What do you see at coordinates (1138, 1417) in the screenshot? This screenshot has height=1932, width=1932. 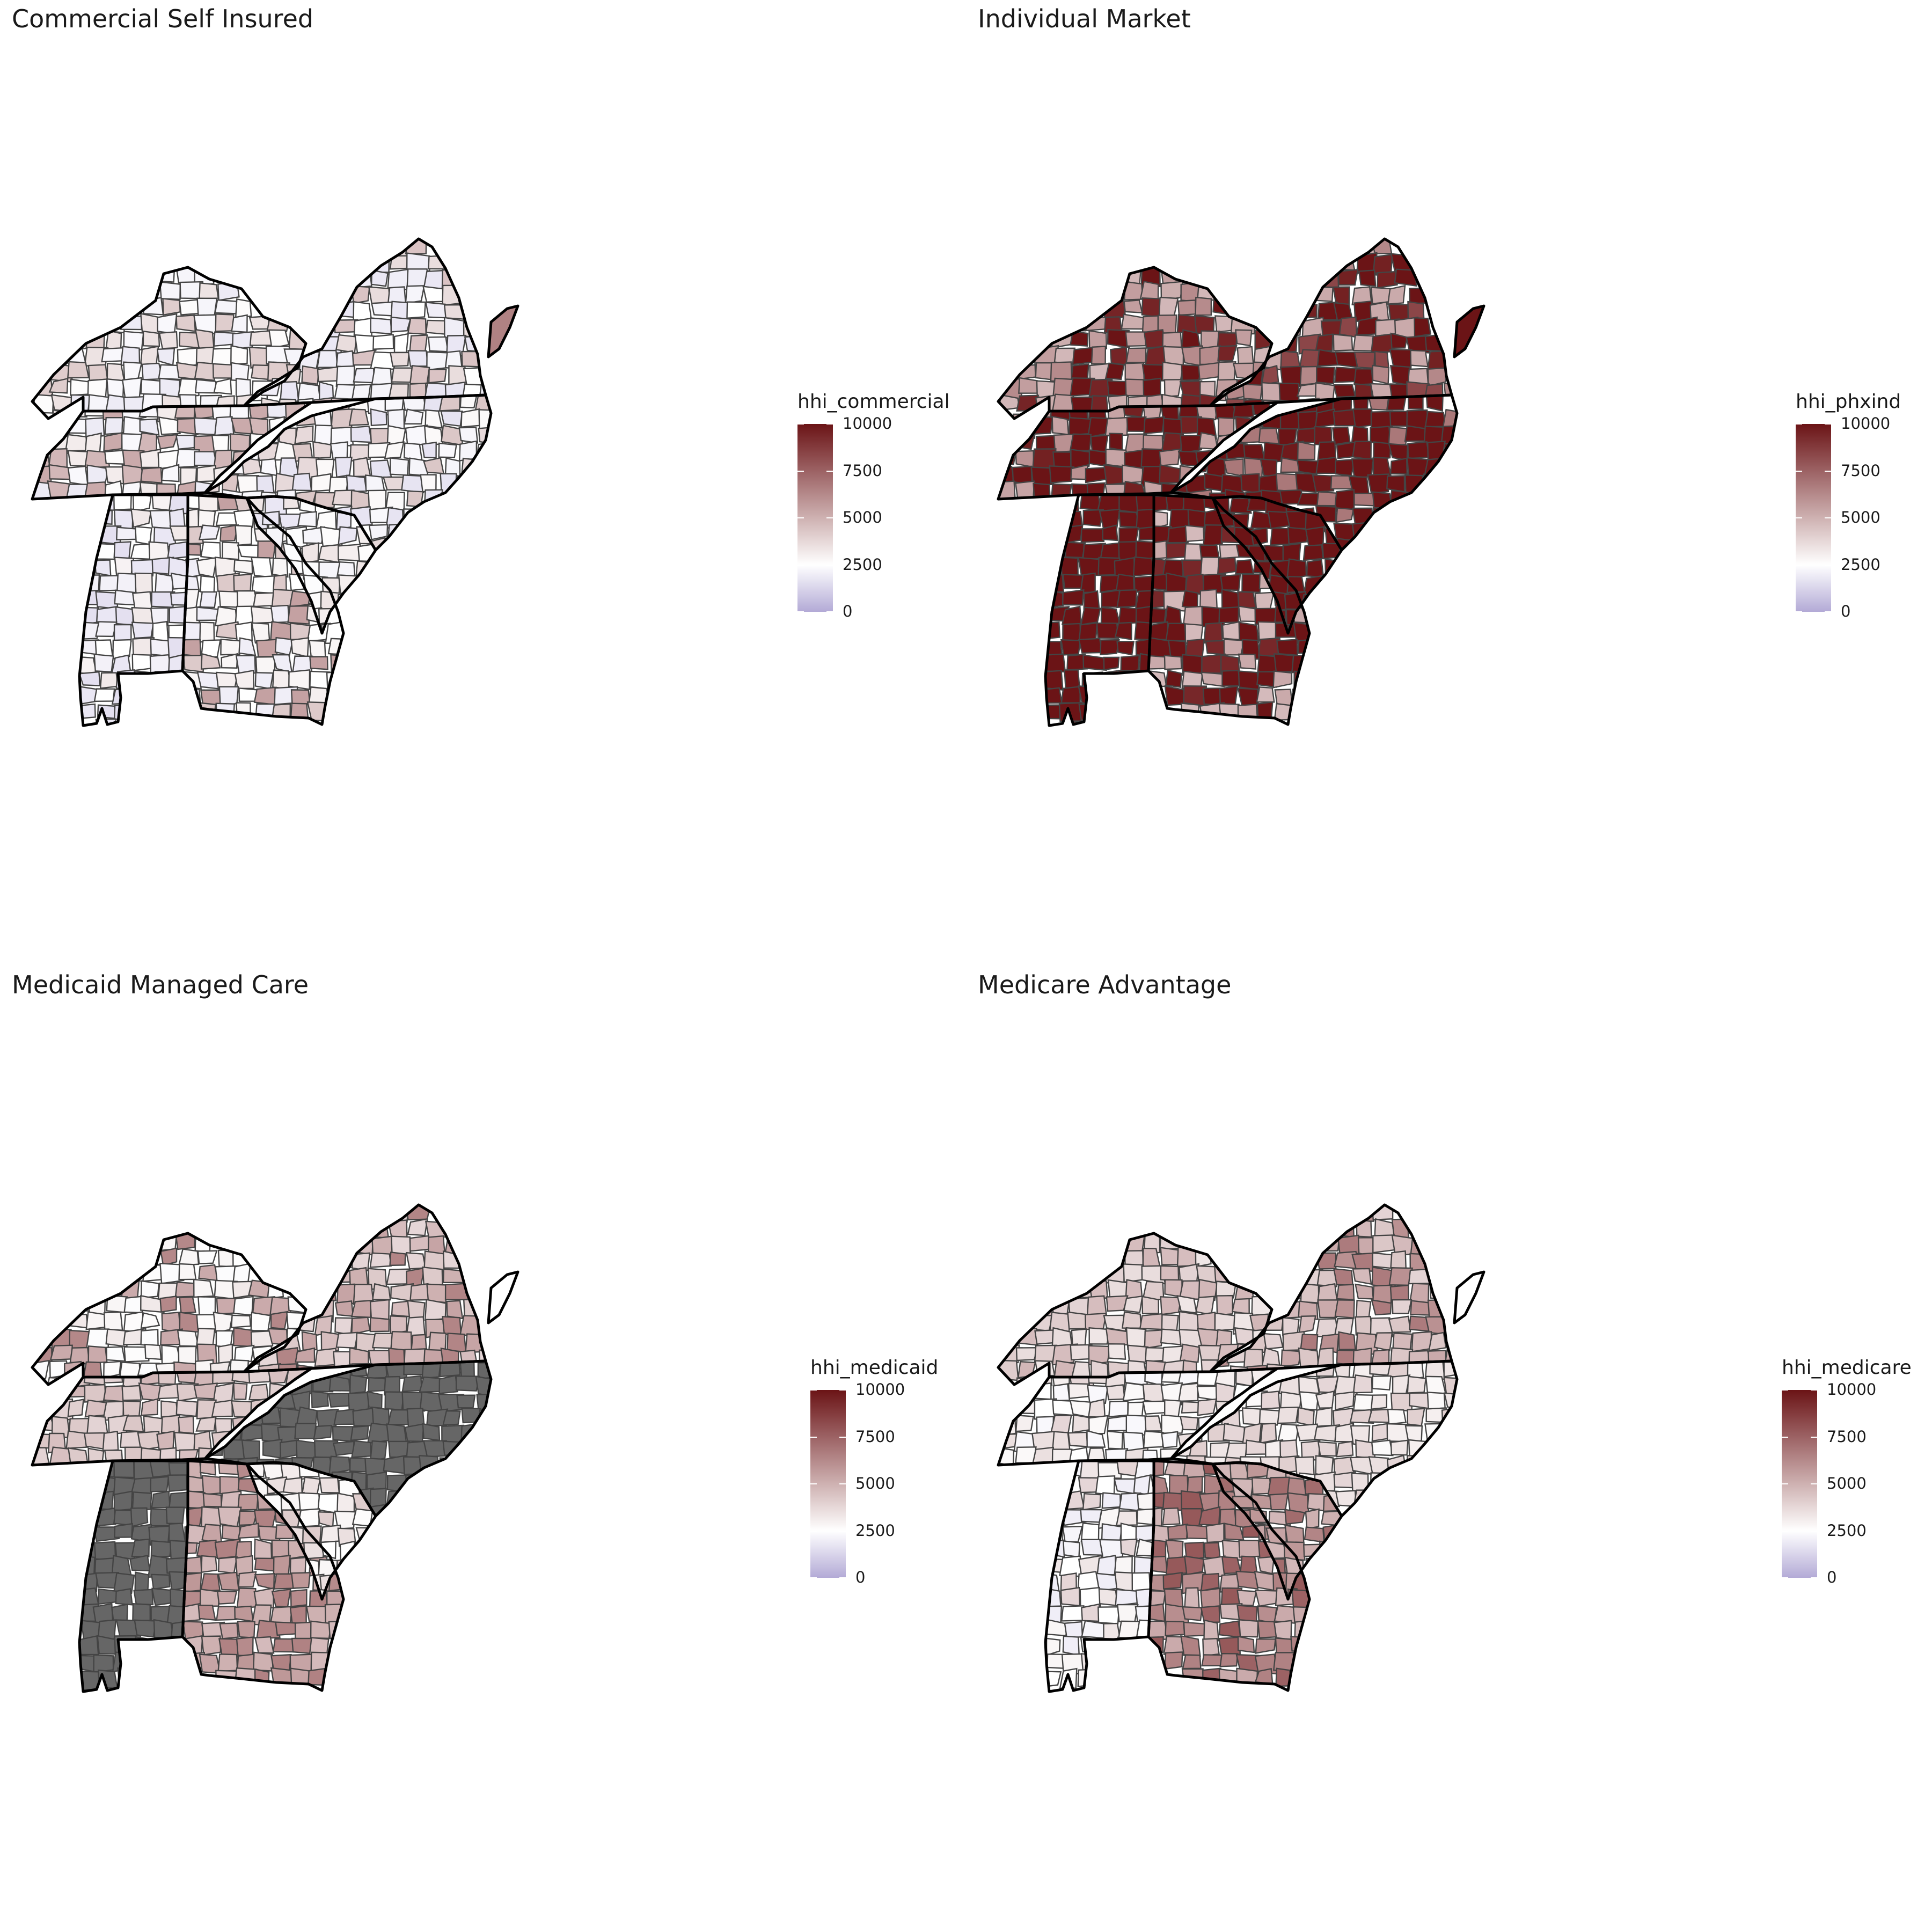 I see `state-border-tn` at bounding box center [1138, 1417].